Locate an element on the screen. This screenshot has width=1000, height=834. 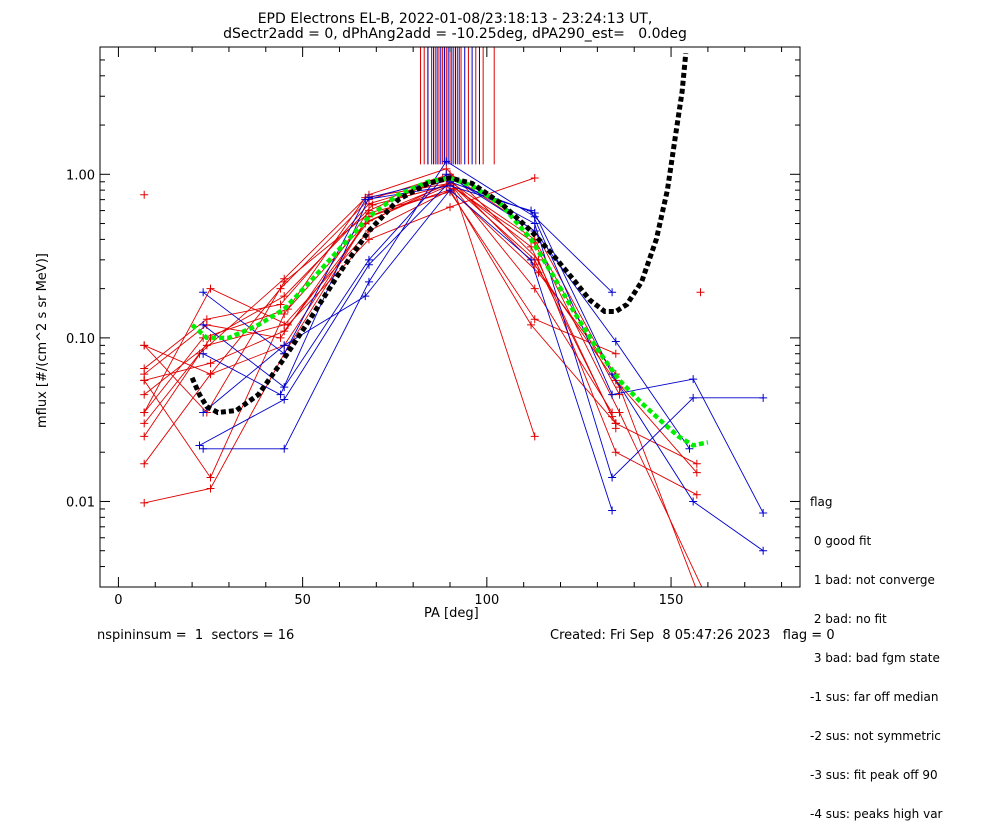
footer-left: nspininsum = 1 sectors = 16 is located at coordinates (196, 635).